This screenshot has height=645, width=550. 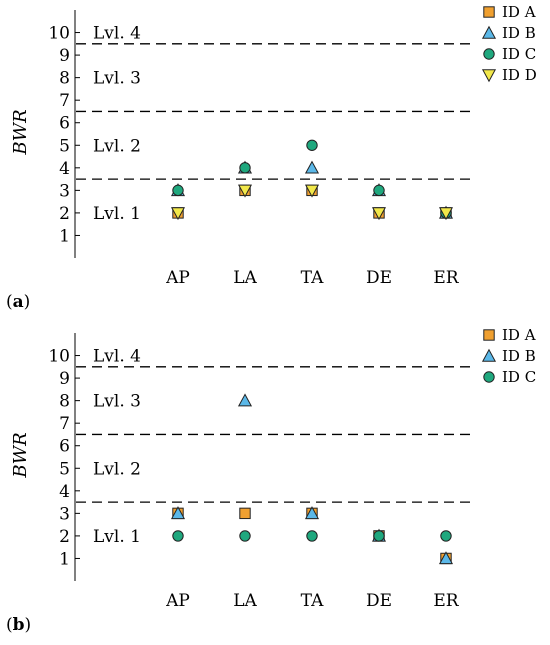 I want to click on series-id-d, so click(x=312, y=202).